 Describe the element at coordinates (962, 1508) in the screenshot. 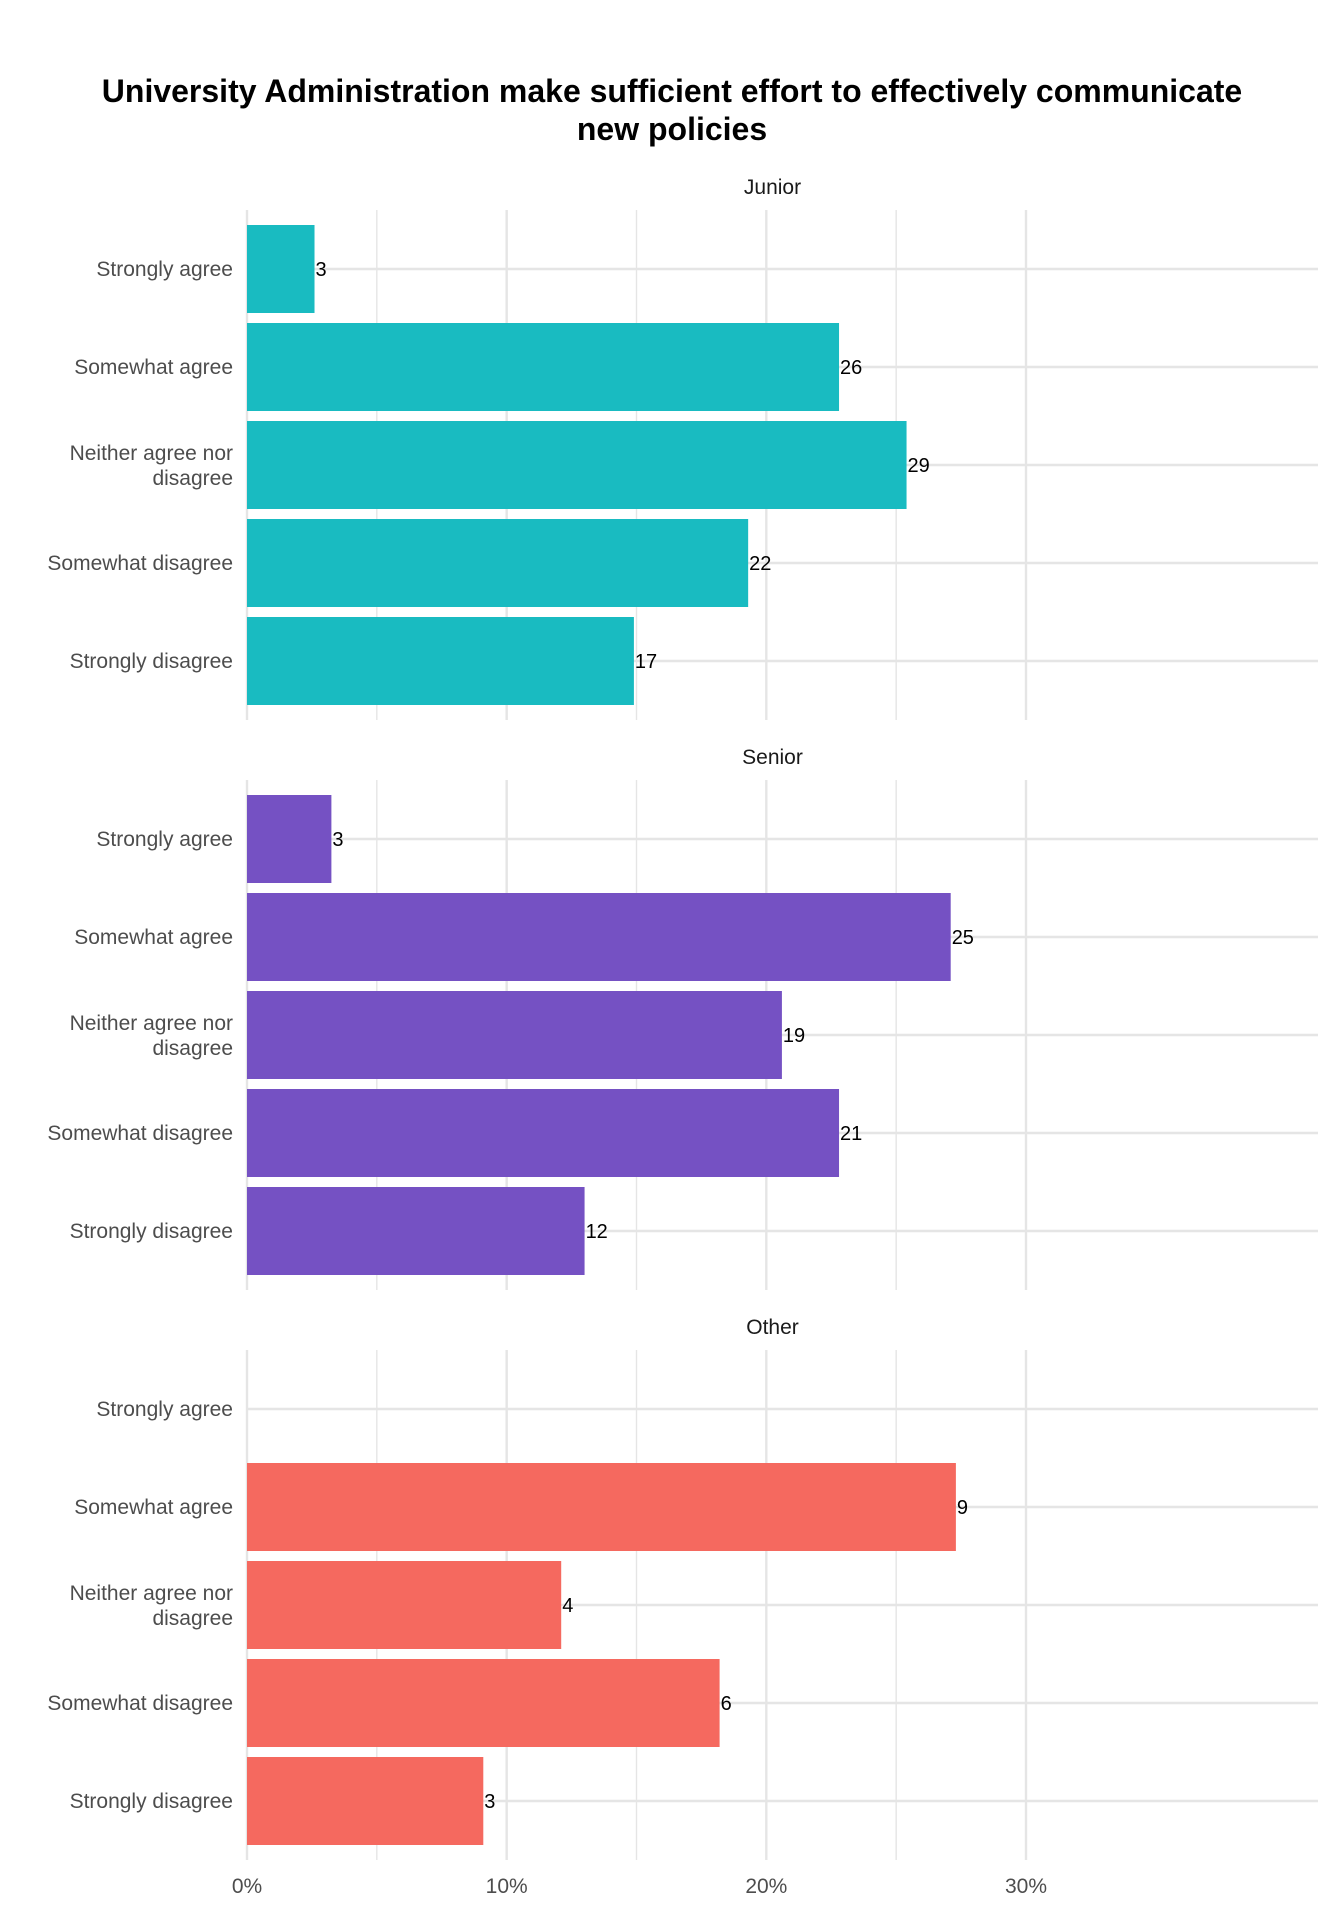

I see `bar-value-label: 9` at that location.